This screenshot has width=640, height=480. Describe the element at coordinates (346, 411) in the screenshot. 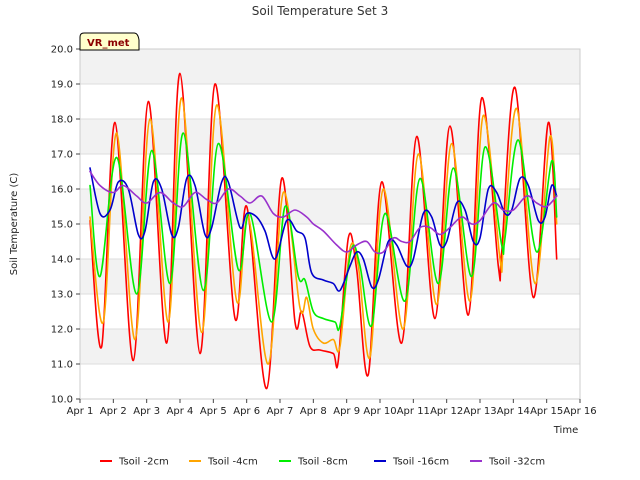

I see `x-tick-label: Apr 9` at that location.